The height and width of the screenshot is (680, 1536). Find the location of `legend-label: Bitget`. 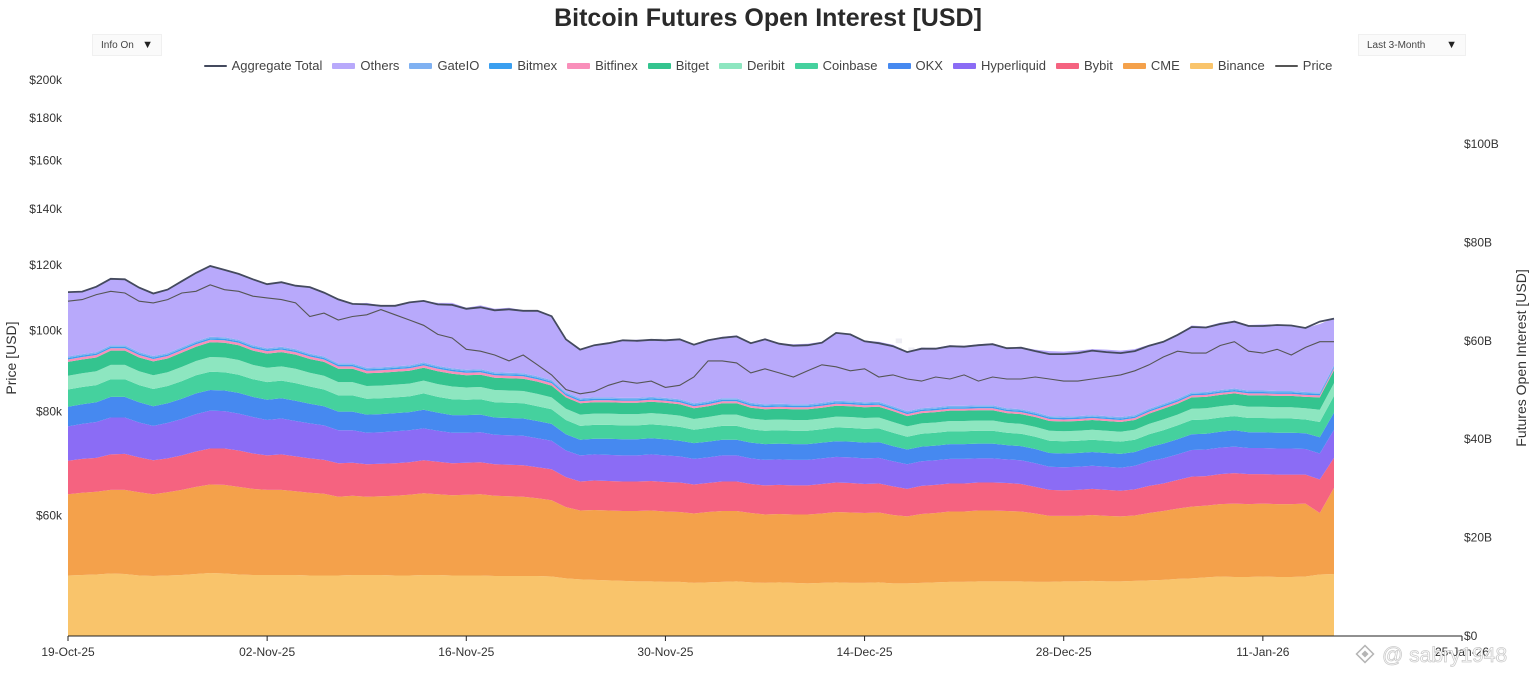

legend-label: Bitget is located at coordinates (692, 65).